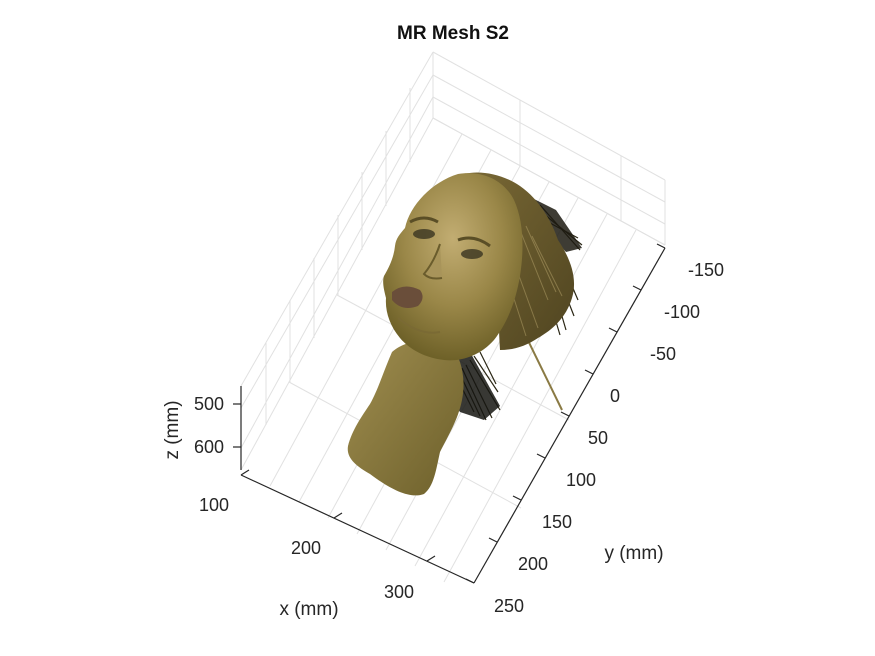  I want to click on x-axis-line, so click(357, 529).